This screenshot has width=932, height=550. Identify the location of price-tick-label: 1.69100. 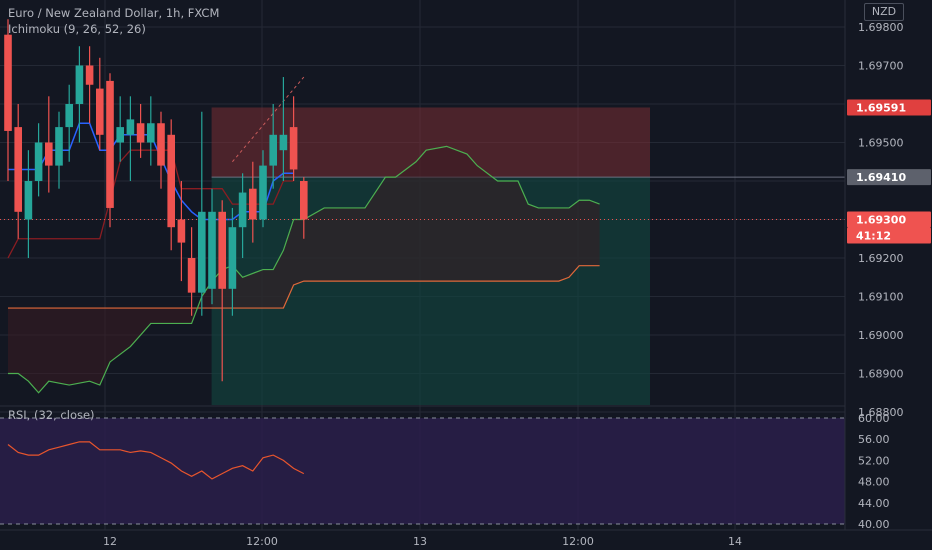
(881, 297).